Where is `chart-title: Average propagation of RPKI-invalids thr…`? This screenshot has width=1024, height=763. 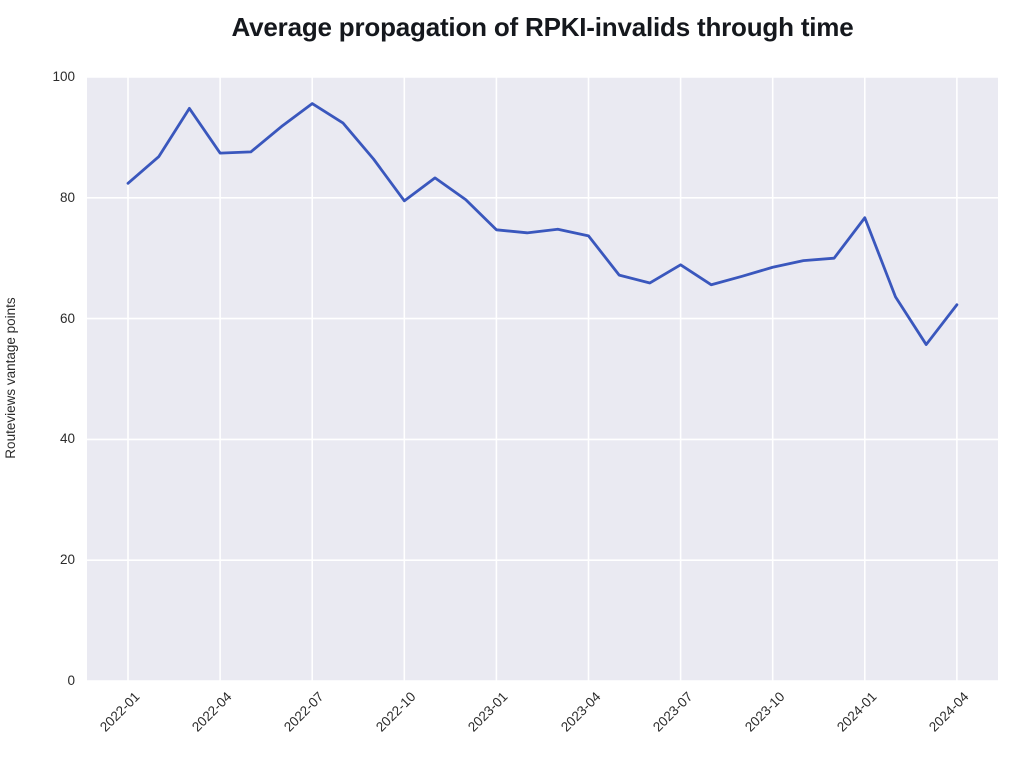 chart-title: Average propagation of RPKI-invalids thr… is located at coordinates (542, 27).